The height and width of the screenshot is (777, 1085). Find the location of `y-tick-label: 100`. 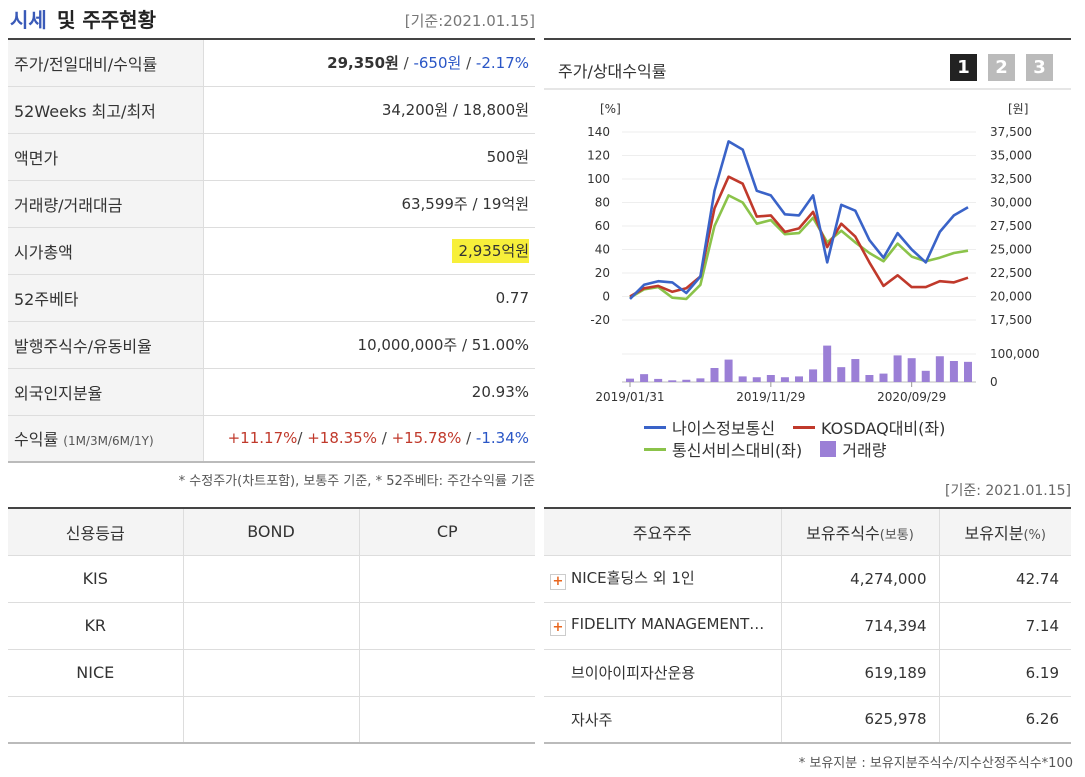

y-tick-label: 100 is located at coordinates (598, 179).